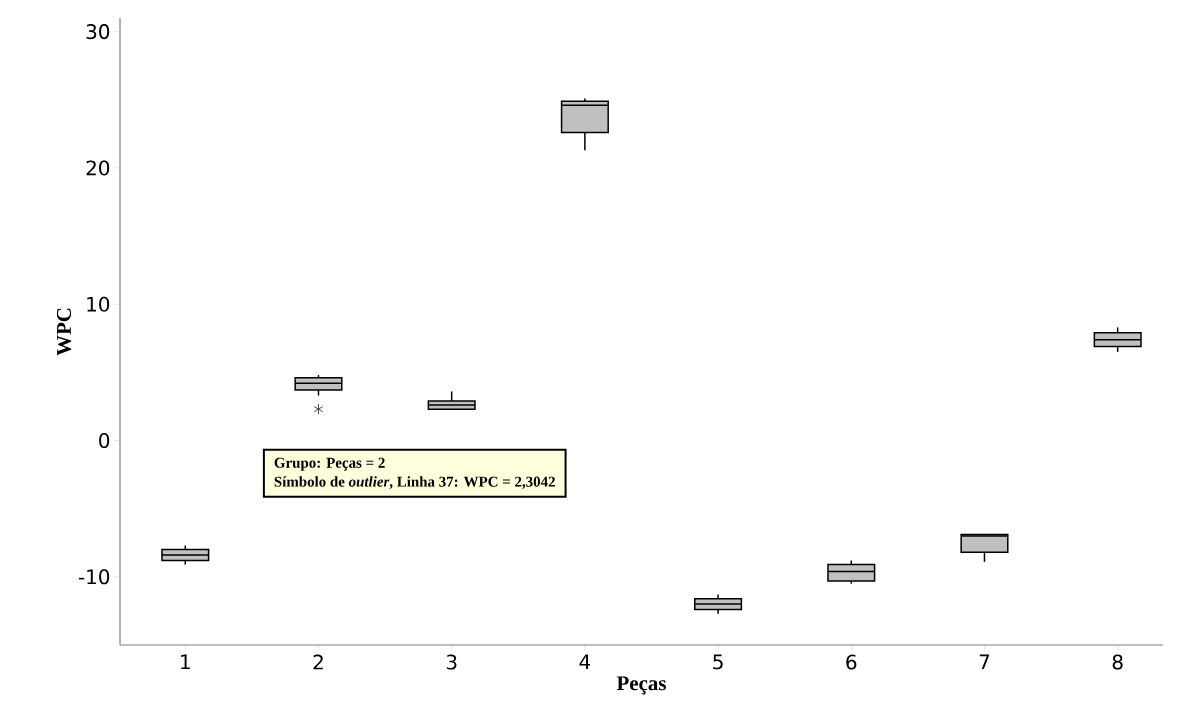 Image resolution: width=1177 pixels, height=726 pixels. I want to click on y-axis-title: WPC, so click(64, 332).